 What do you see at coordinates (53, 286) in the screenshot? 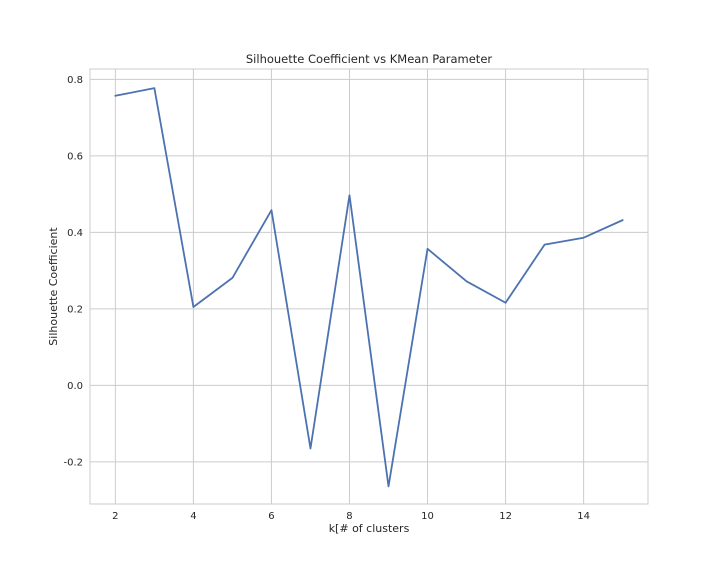
I see `y-axis-label: Silhouette Coefficient` at bounding box center [53, 286].